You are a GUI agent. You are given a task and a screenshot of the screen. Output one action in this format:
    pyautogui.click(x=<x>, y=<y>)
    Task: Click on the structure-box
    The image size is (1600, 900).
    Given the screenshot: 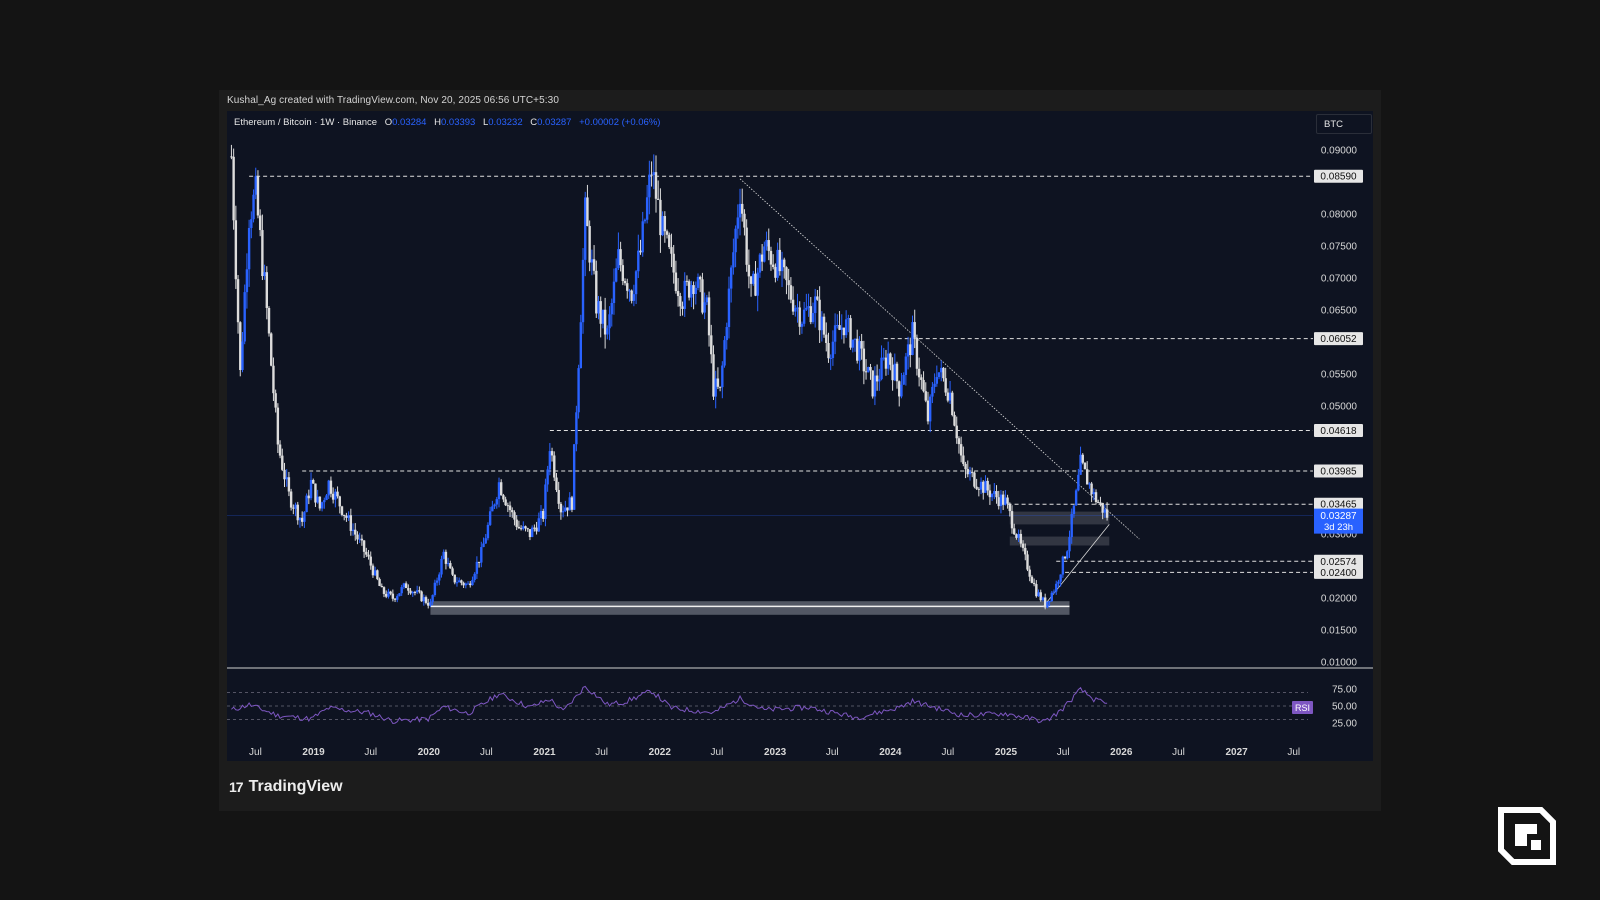 What is the action you would take?
    pyautogui.click(x=1059, y=518)
    